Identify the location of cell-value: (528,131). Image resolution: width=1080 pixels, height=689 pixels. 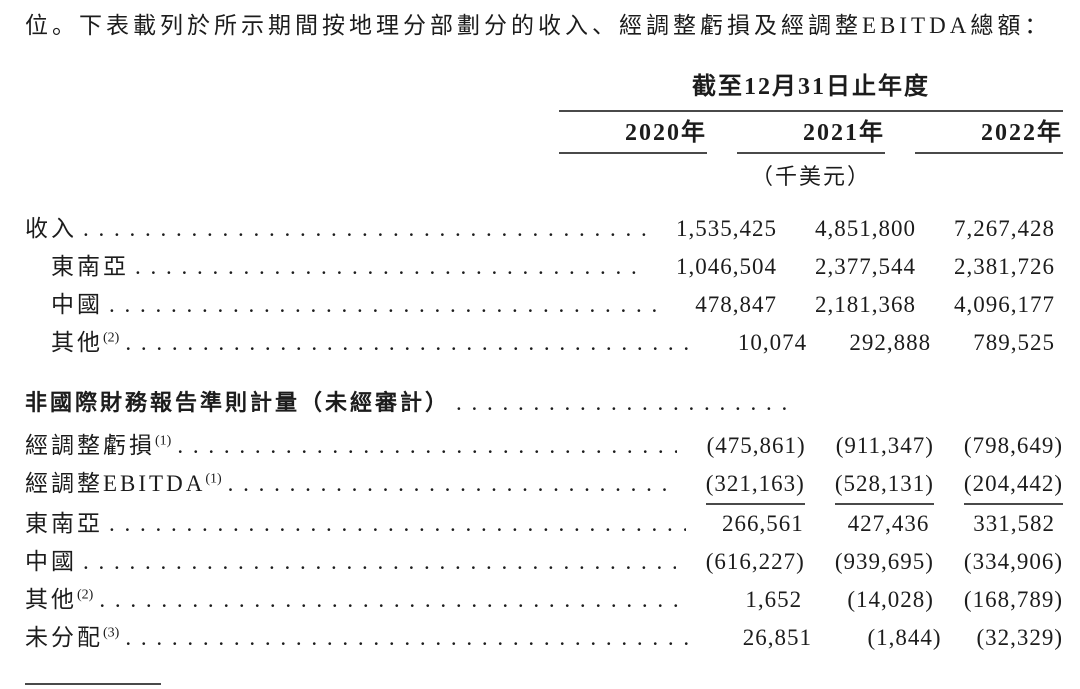
(884, 485).